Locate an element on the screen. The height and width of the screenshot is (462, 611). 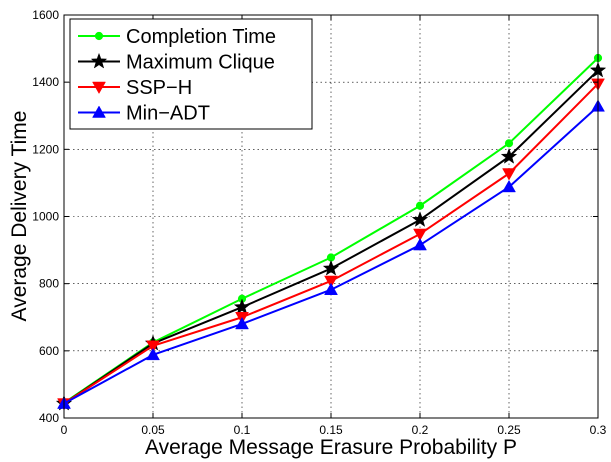
legend-label: Completion Time is located at coordinates (201, 37).